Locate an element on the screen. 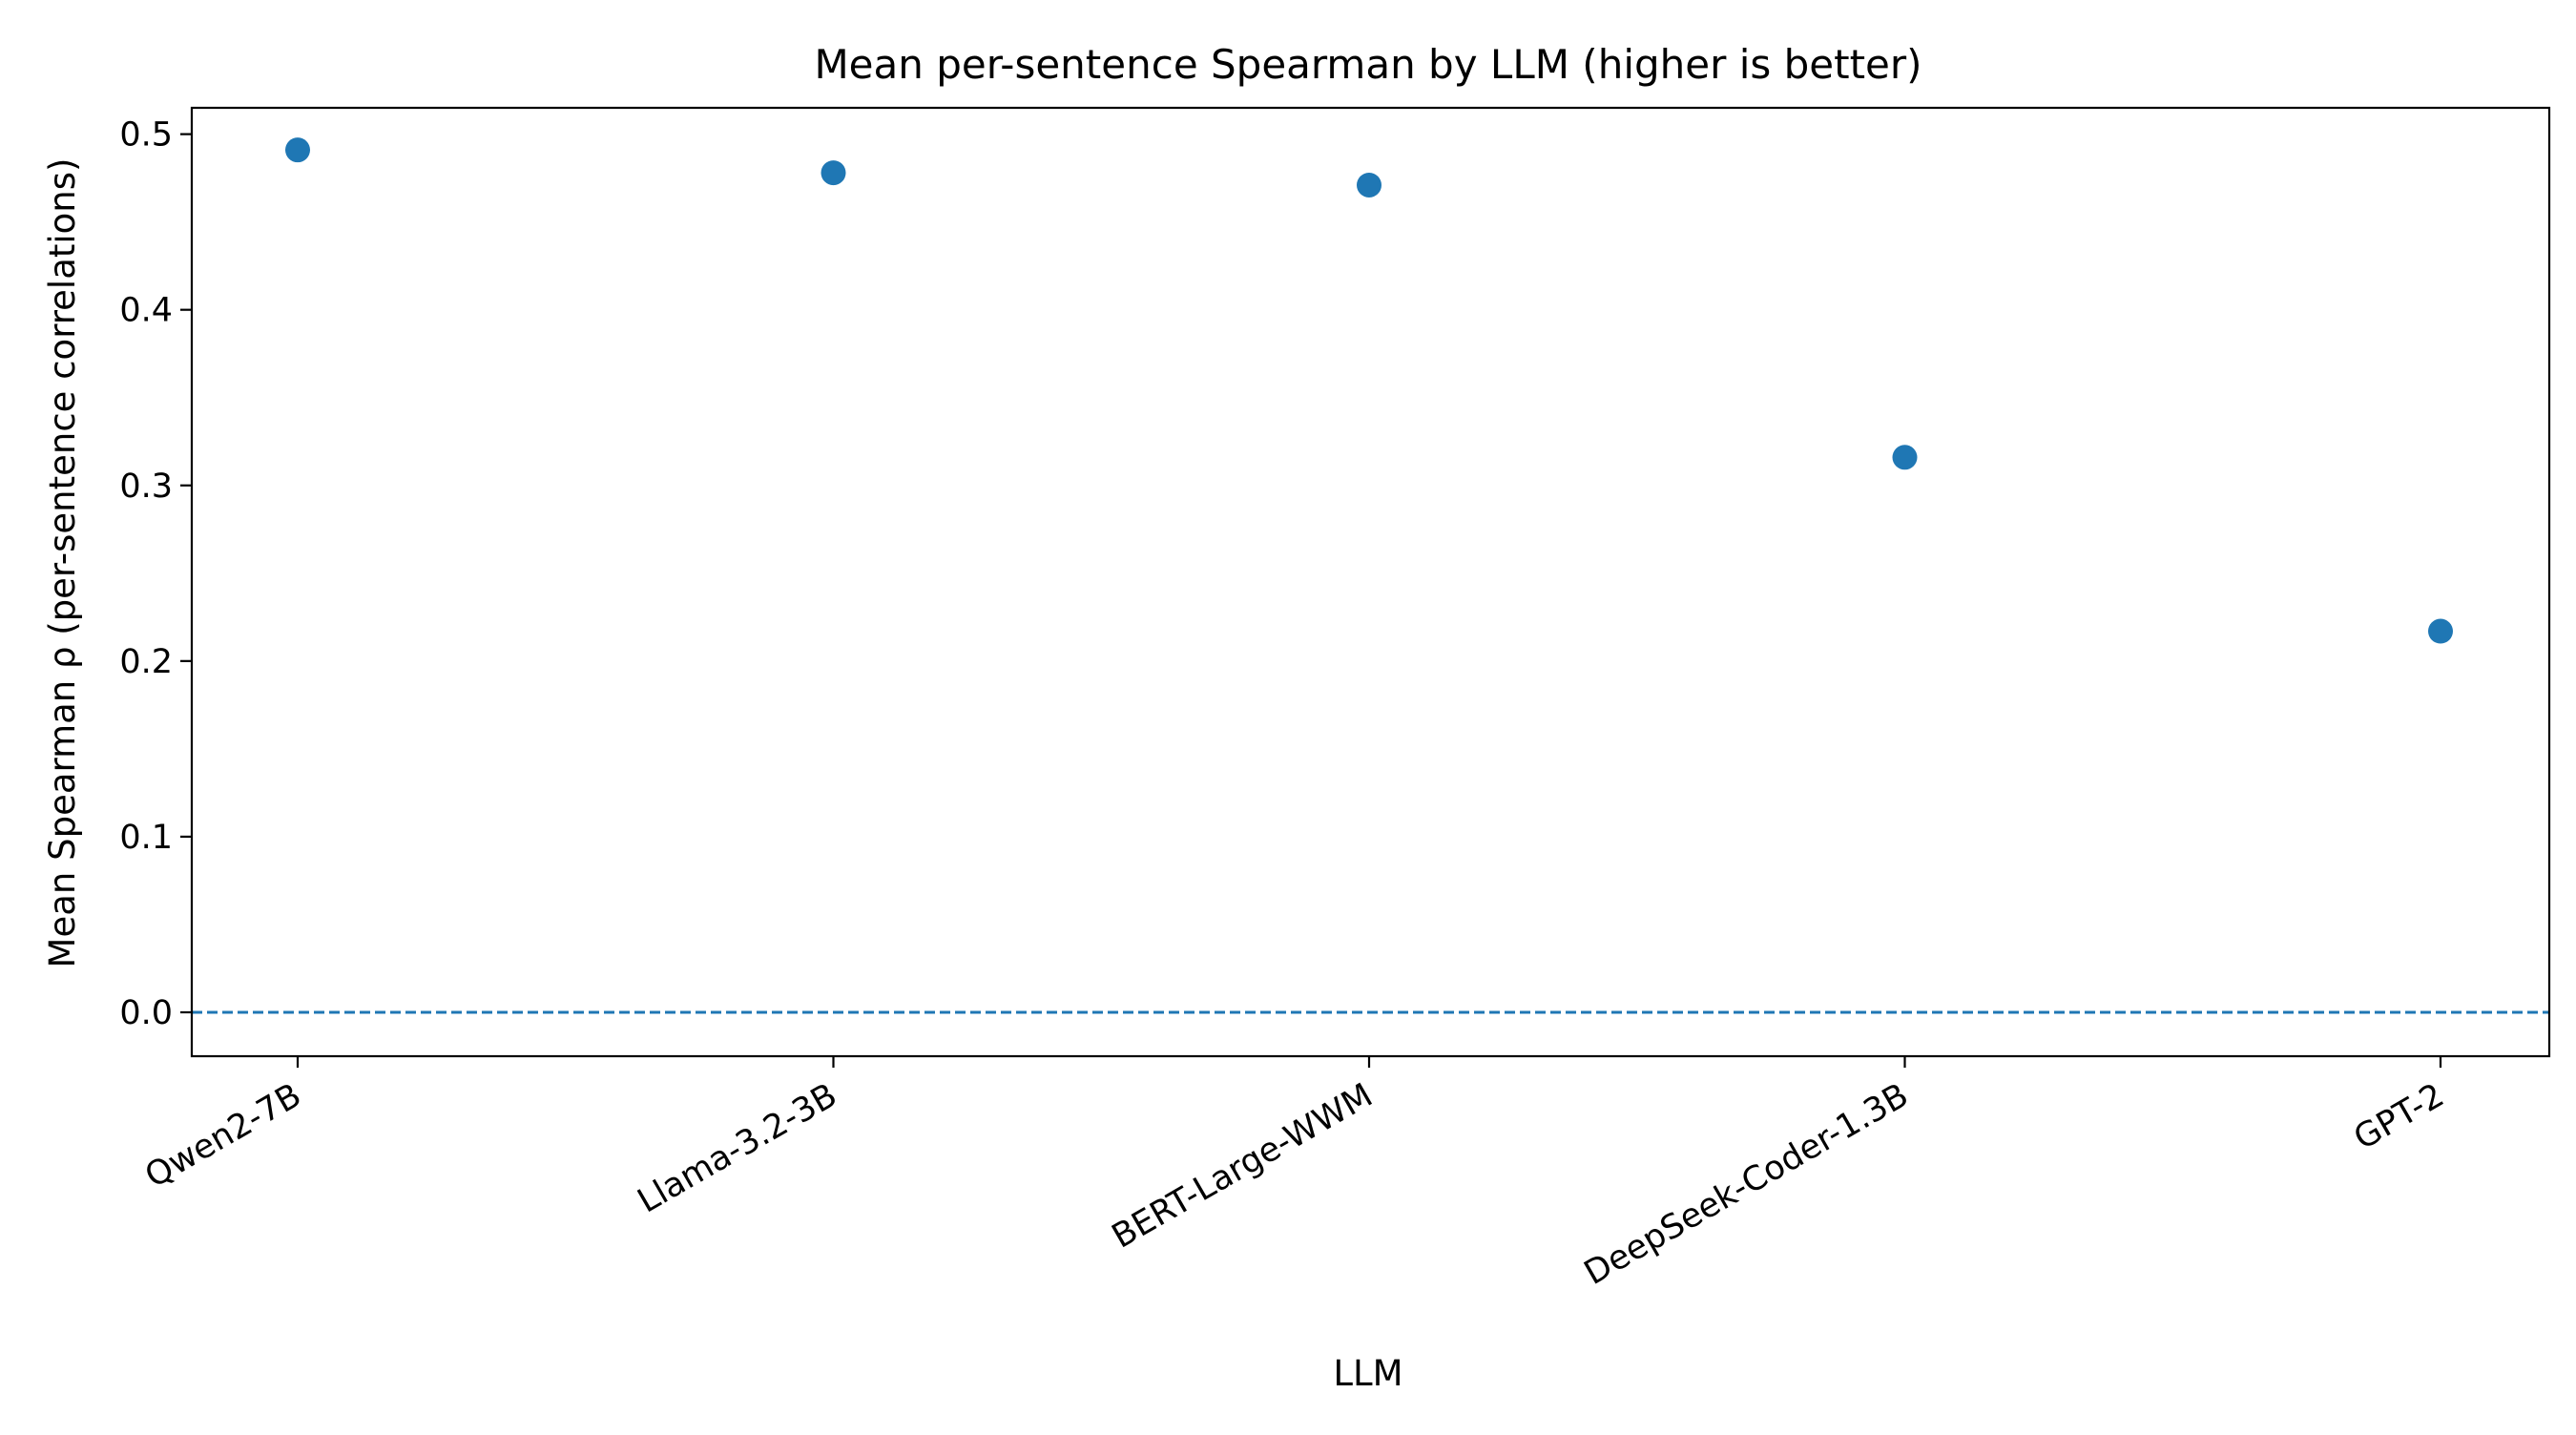 This screenshot has width=2576, height=1435. x-tick-label: DeepSeek-Coder-1.3B is located at coordinates (1746, 1184).